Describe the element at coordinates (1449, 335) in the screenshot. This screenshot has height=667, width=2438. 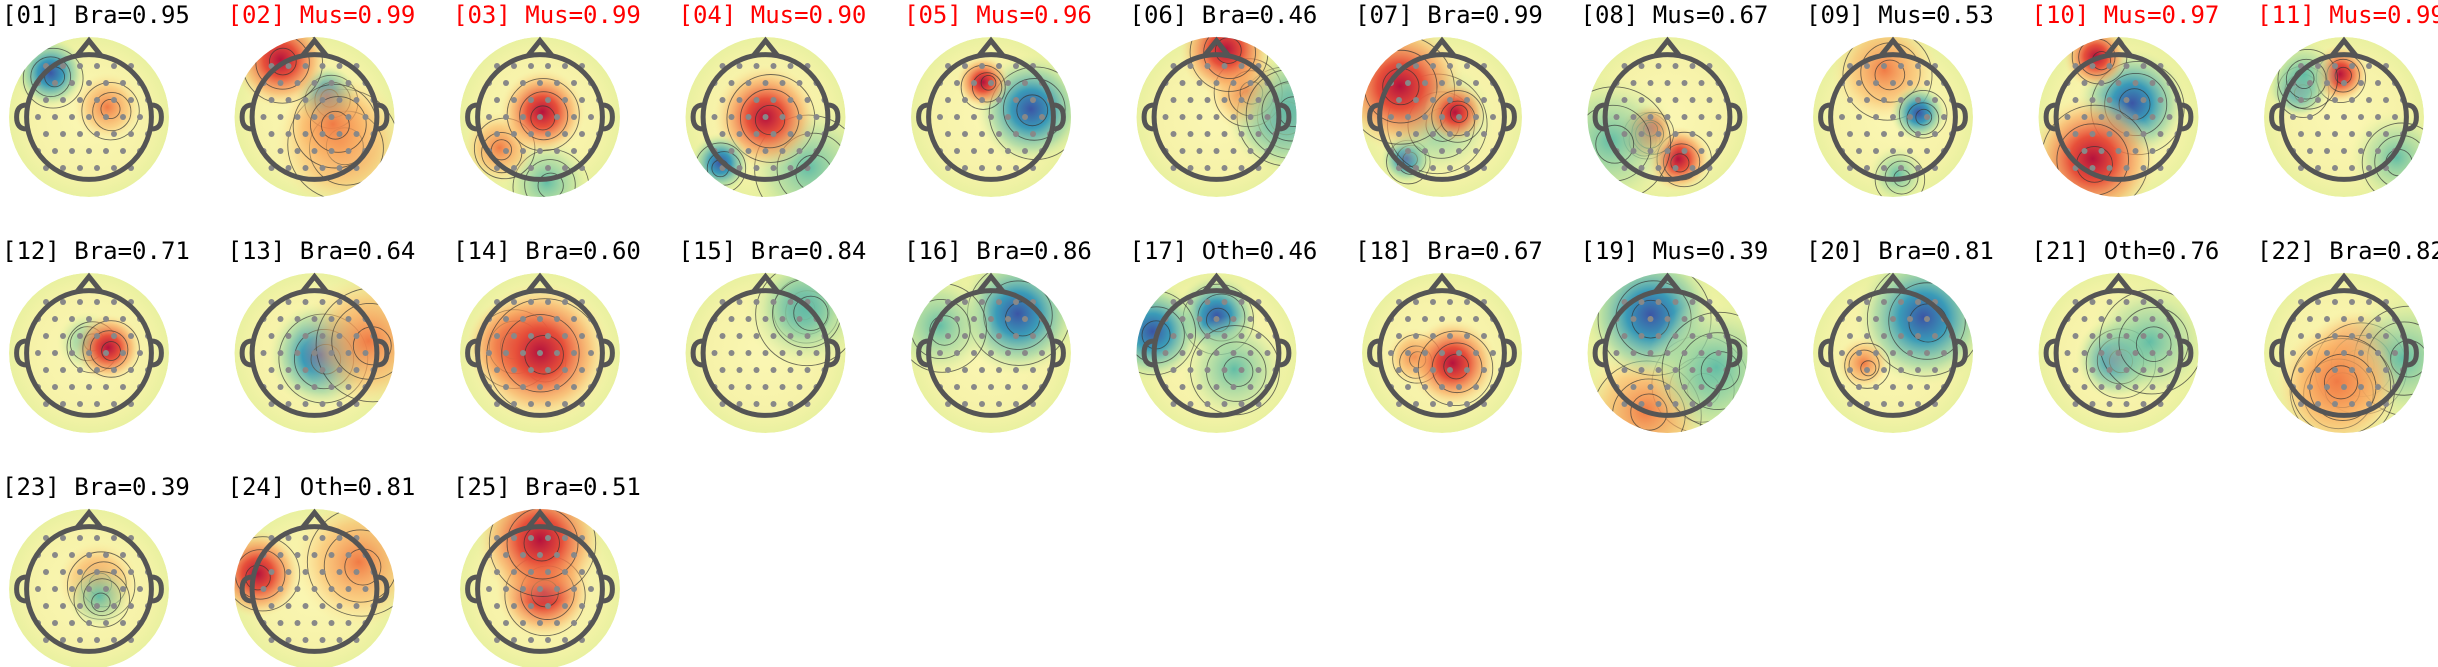
I see `component-topomap: [18] Bra=0.67` at that location.